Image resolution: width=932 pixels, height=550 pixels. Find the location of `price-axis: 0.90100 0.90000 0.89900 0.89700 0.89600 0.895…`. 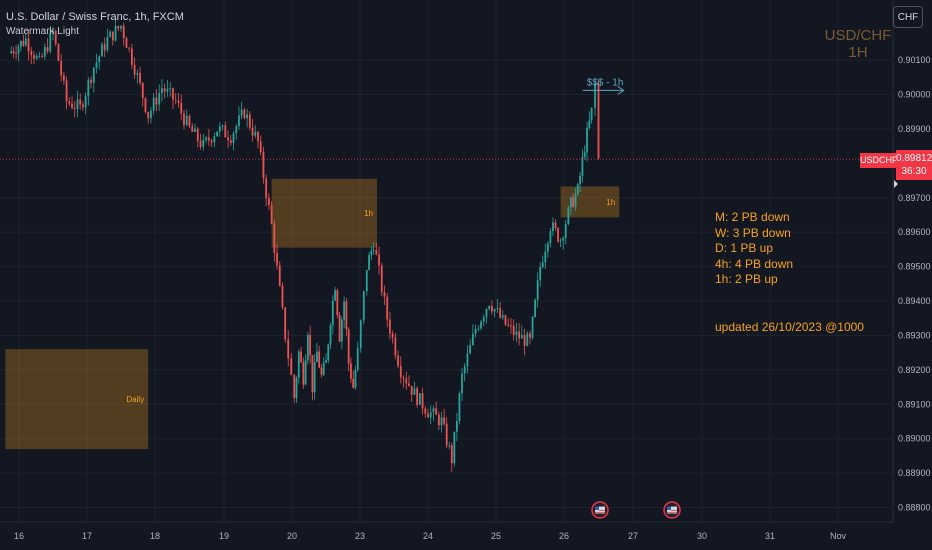

price-axis: 0.90100 0.90000 0.89900 0.89700 0.89600 0.895… is located at coordinates (914, 283).